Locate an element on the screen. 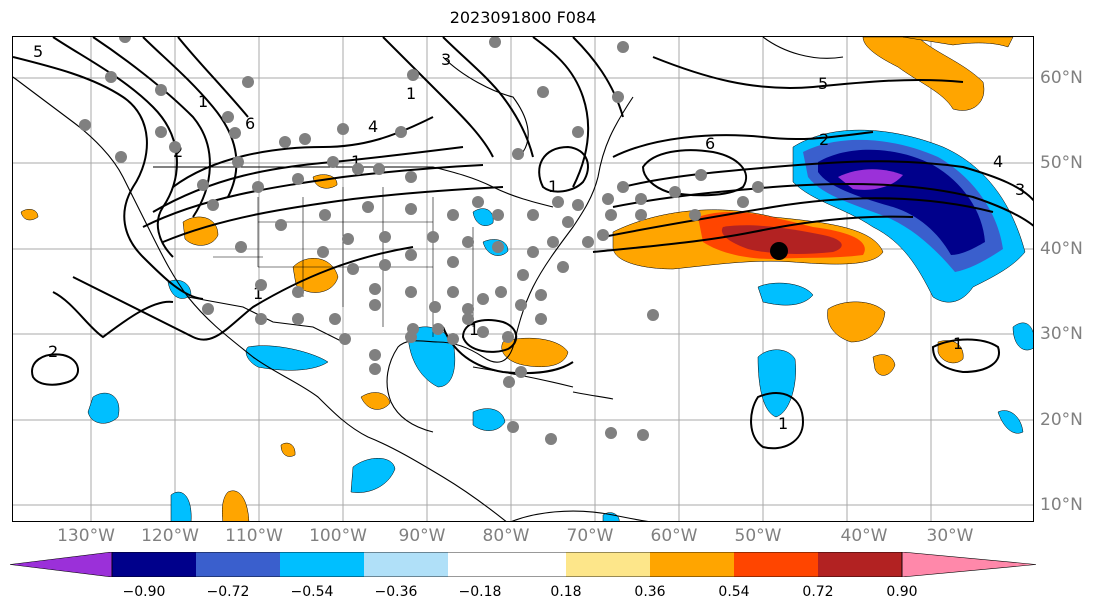  lat-label: 10°N is located at coordinates (1061, 505).